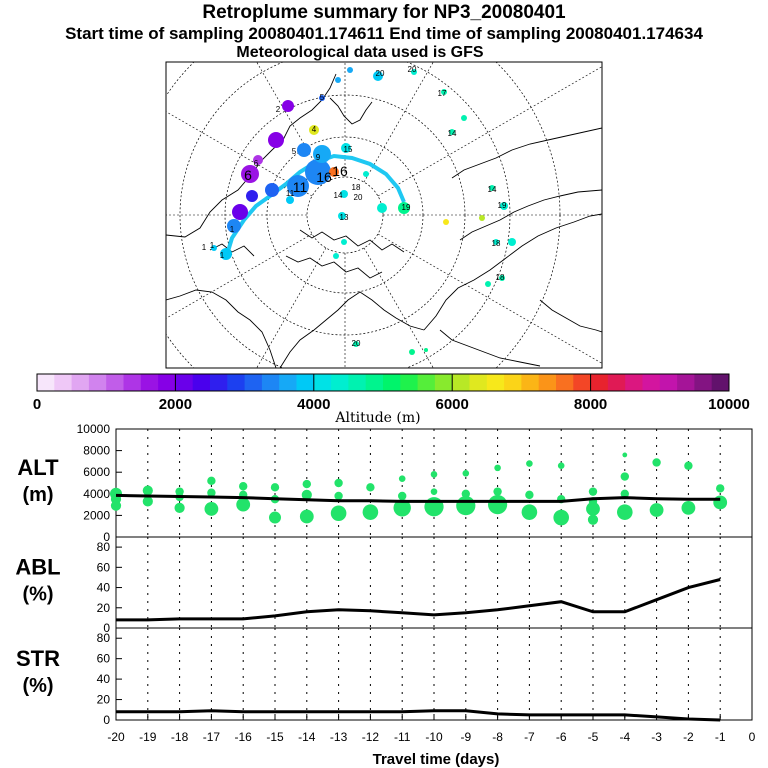  What do you see at coordinates (434, 737) in the screenshot?
I see `x-tick-label: -10` at bounding box center [434, 737].